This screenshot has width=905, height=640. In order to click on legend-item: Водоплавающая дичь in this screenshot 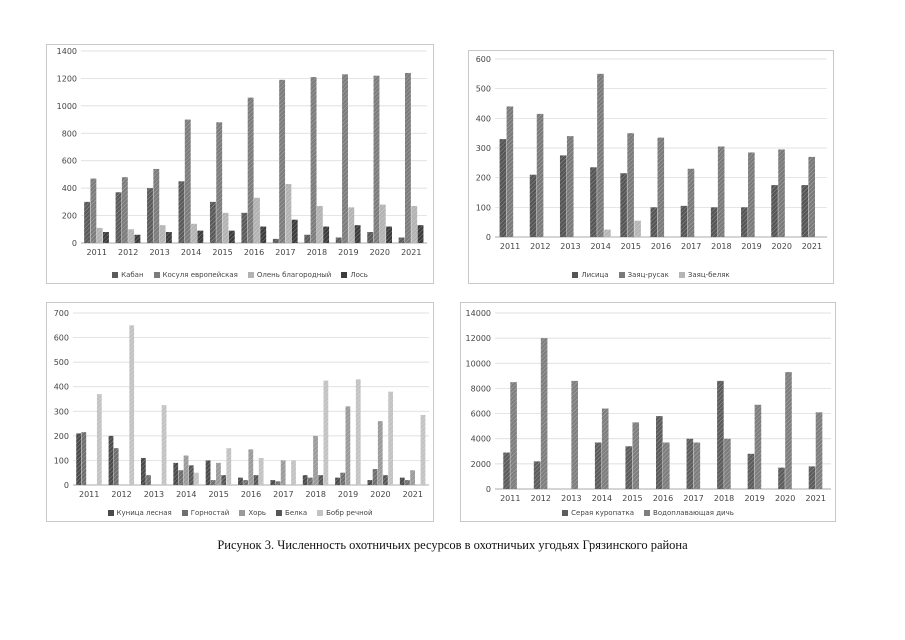, I will do `click(689, 513)`.